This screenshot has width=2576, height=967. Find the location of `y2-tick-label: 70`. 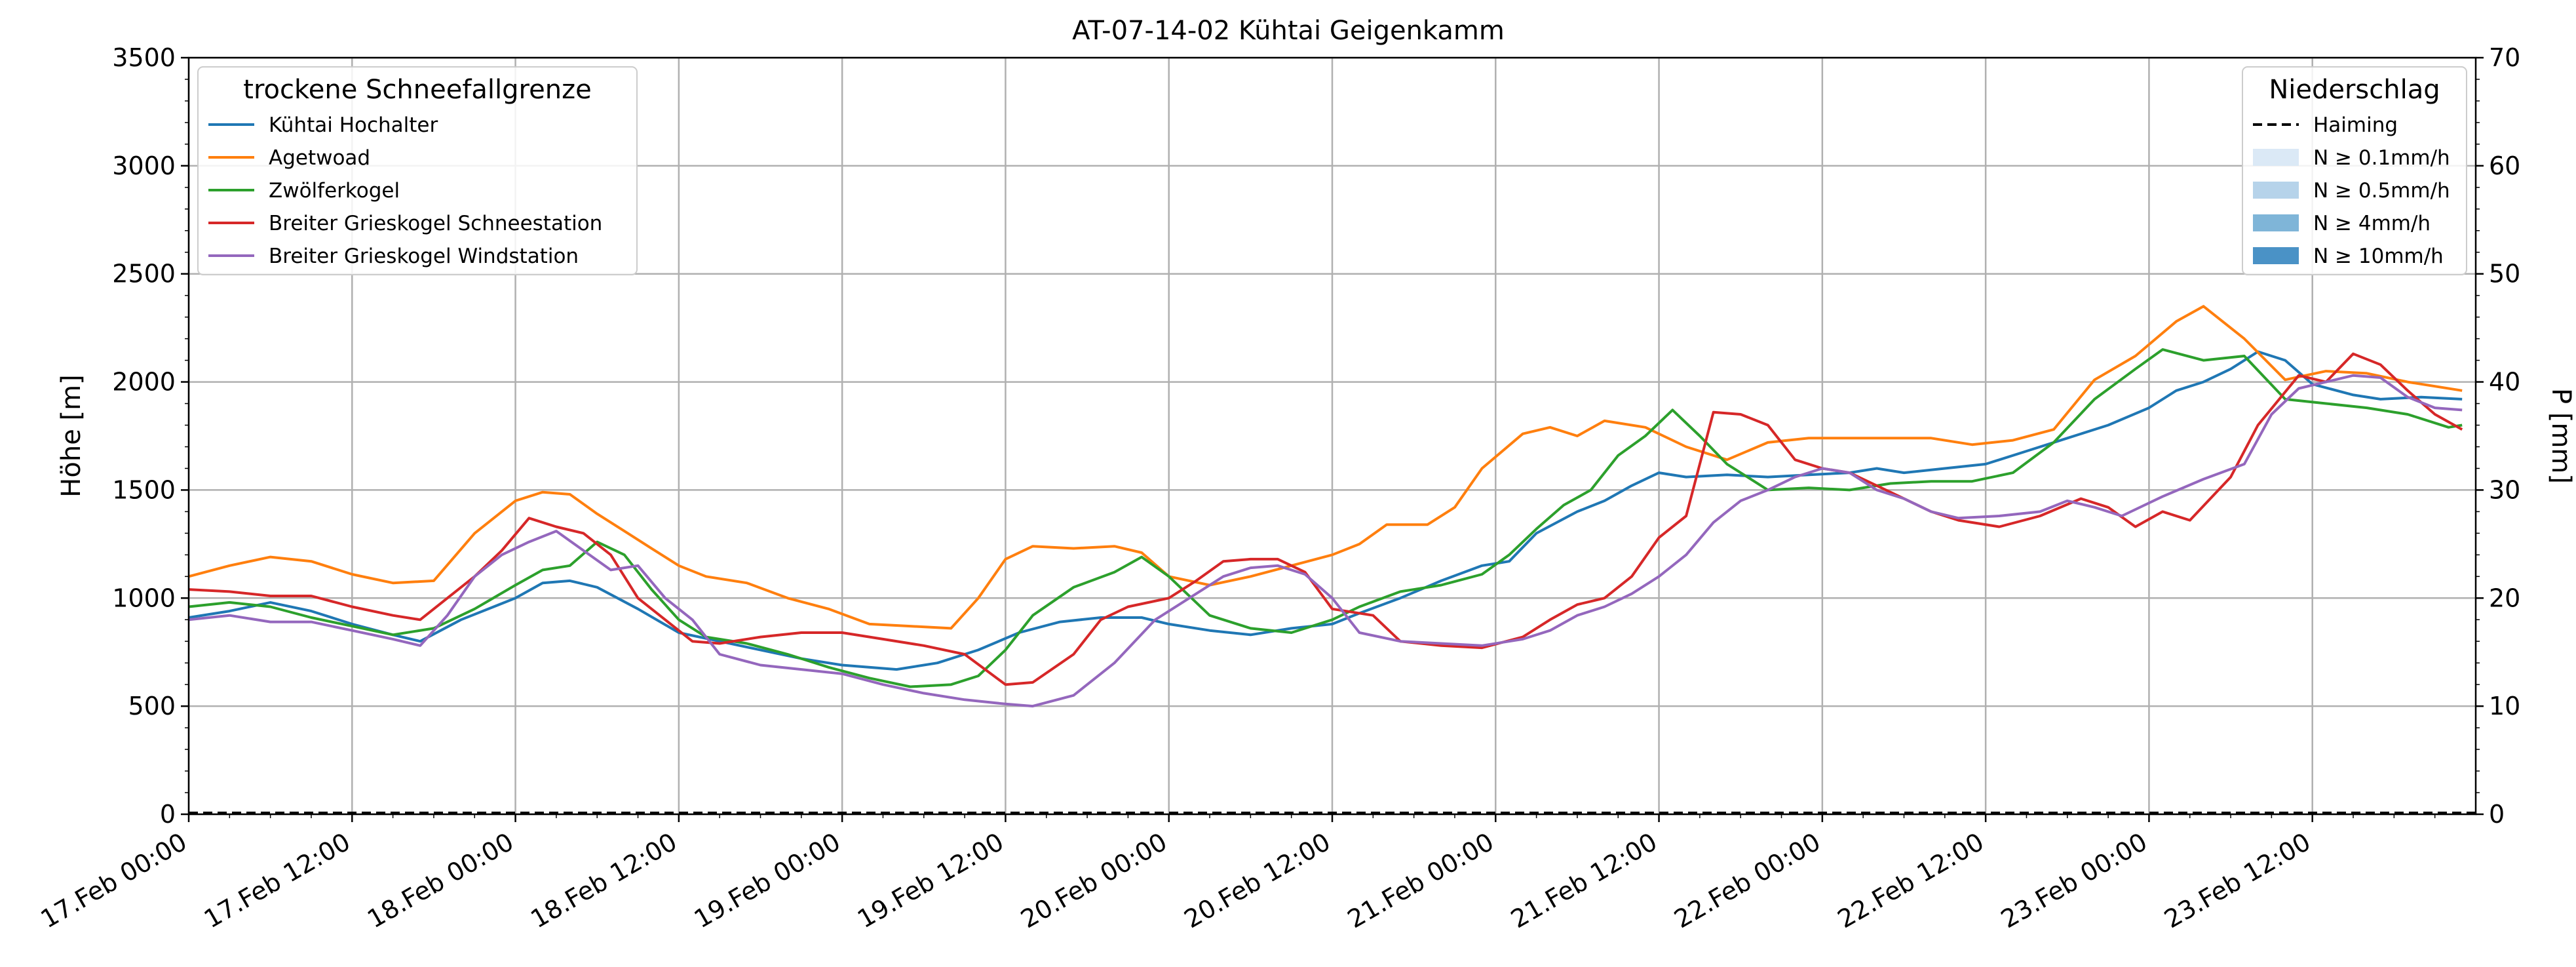

y2-tick-label: 70 is located at coordinates (2504, 57).